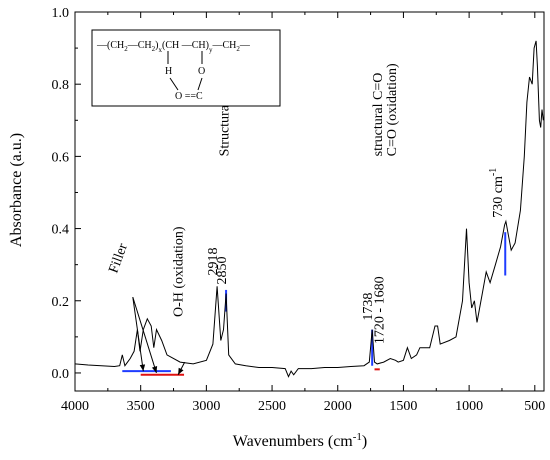  I want to click on peak-label: 2850, so click(222, 271).